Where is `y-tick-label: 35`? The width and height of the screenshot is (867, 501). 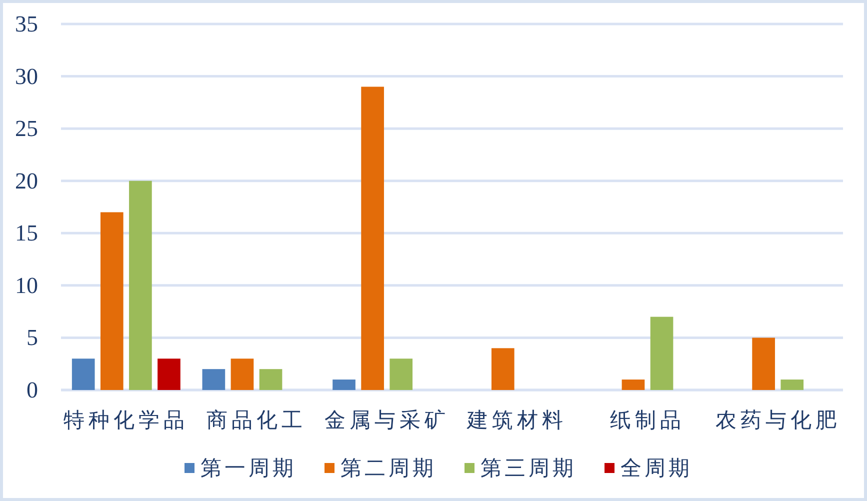
y-tick-label: 35 is located at coordinates (26, 24).